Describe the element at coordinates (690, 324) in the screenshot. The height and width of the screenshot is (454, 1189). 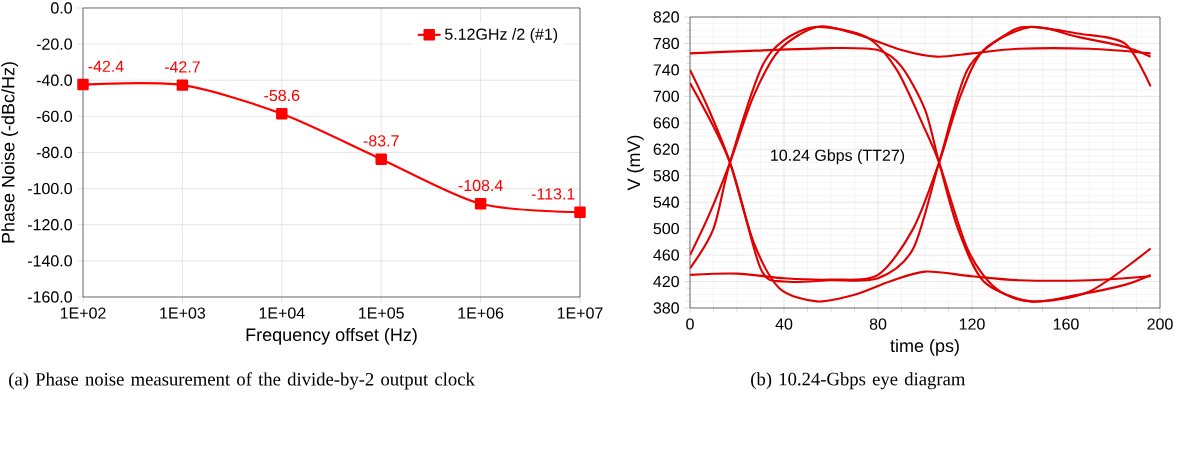
I see `x-tick-label: 0` at that location.